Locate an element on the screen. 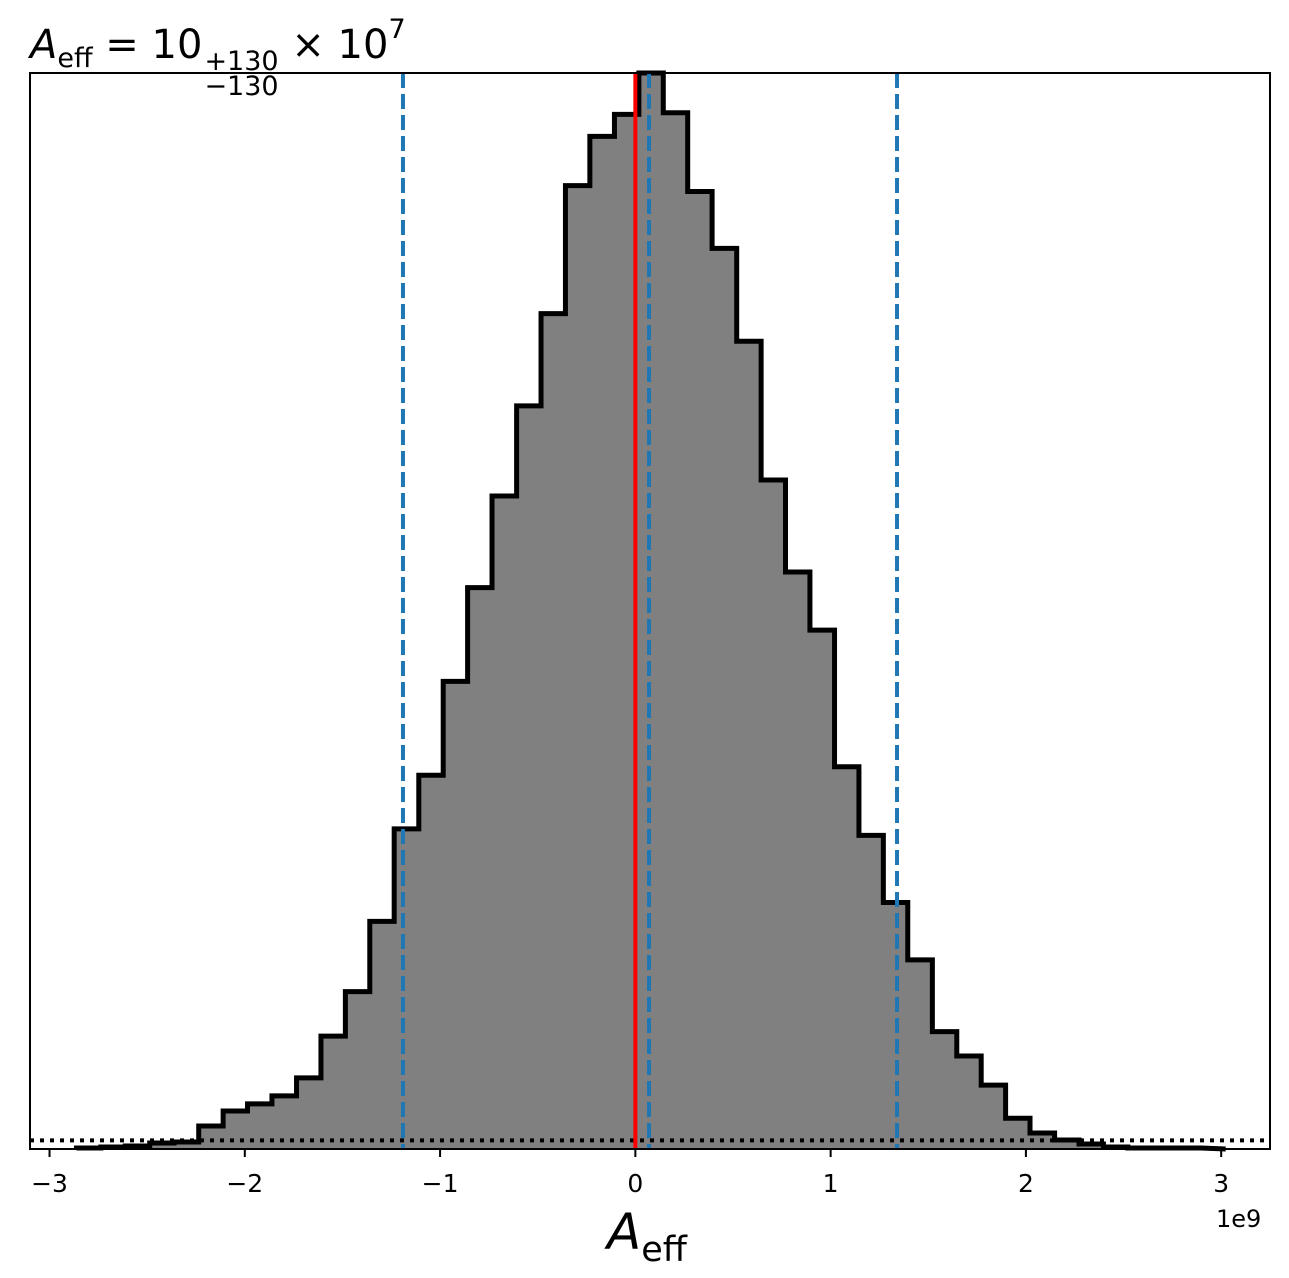 The height and width of the screenshot is (1278, 1289). title-symbol-subscript: eff is located at coordinates (75, 58).